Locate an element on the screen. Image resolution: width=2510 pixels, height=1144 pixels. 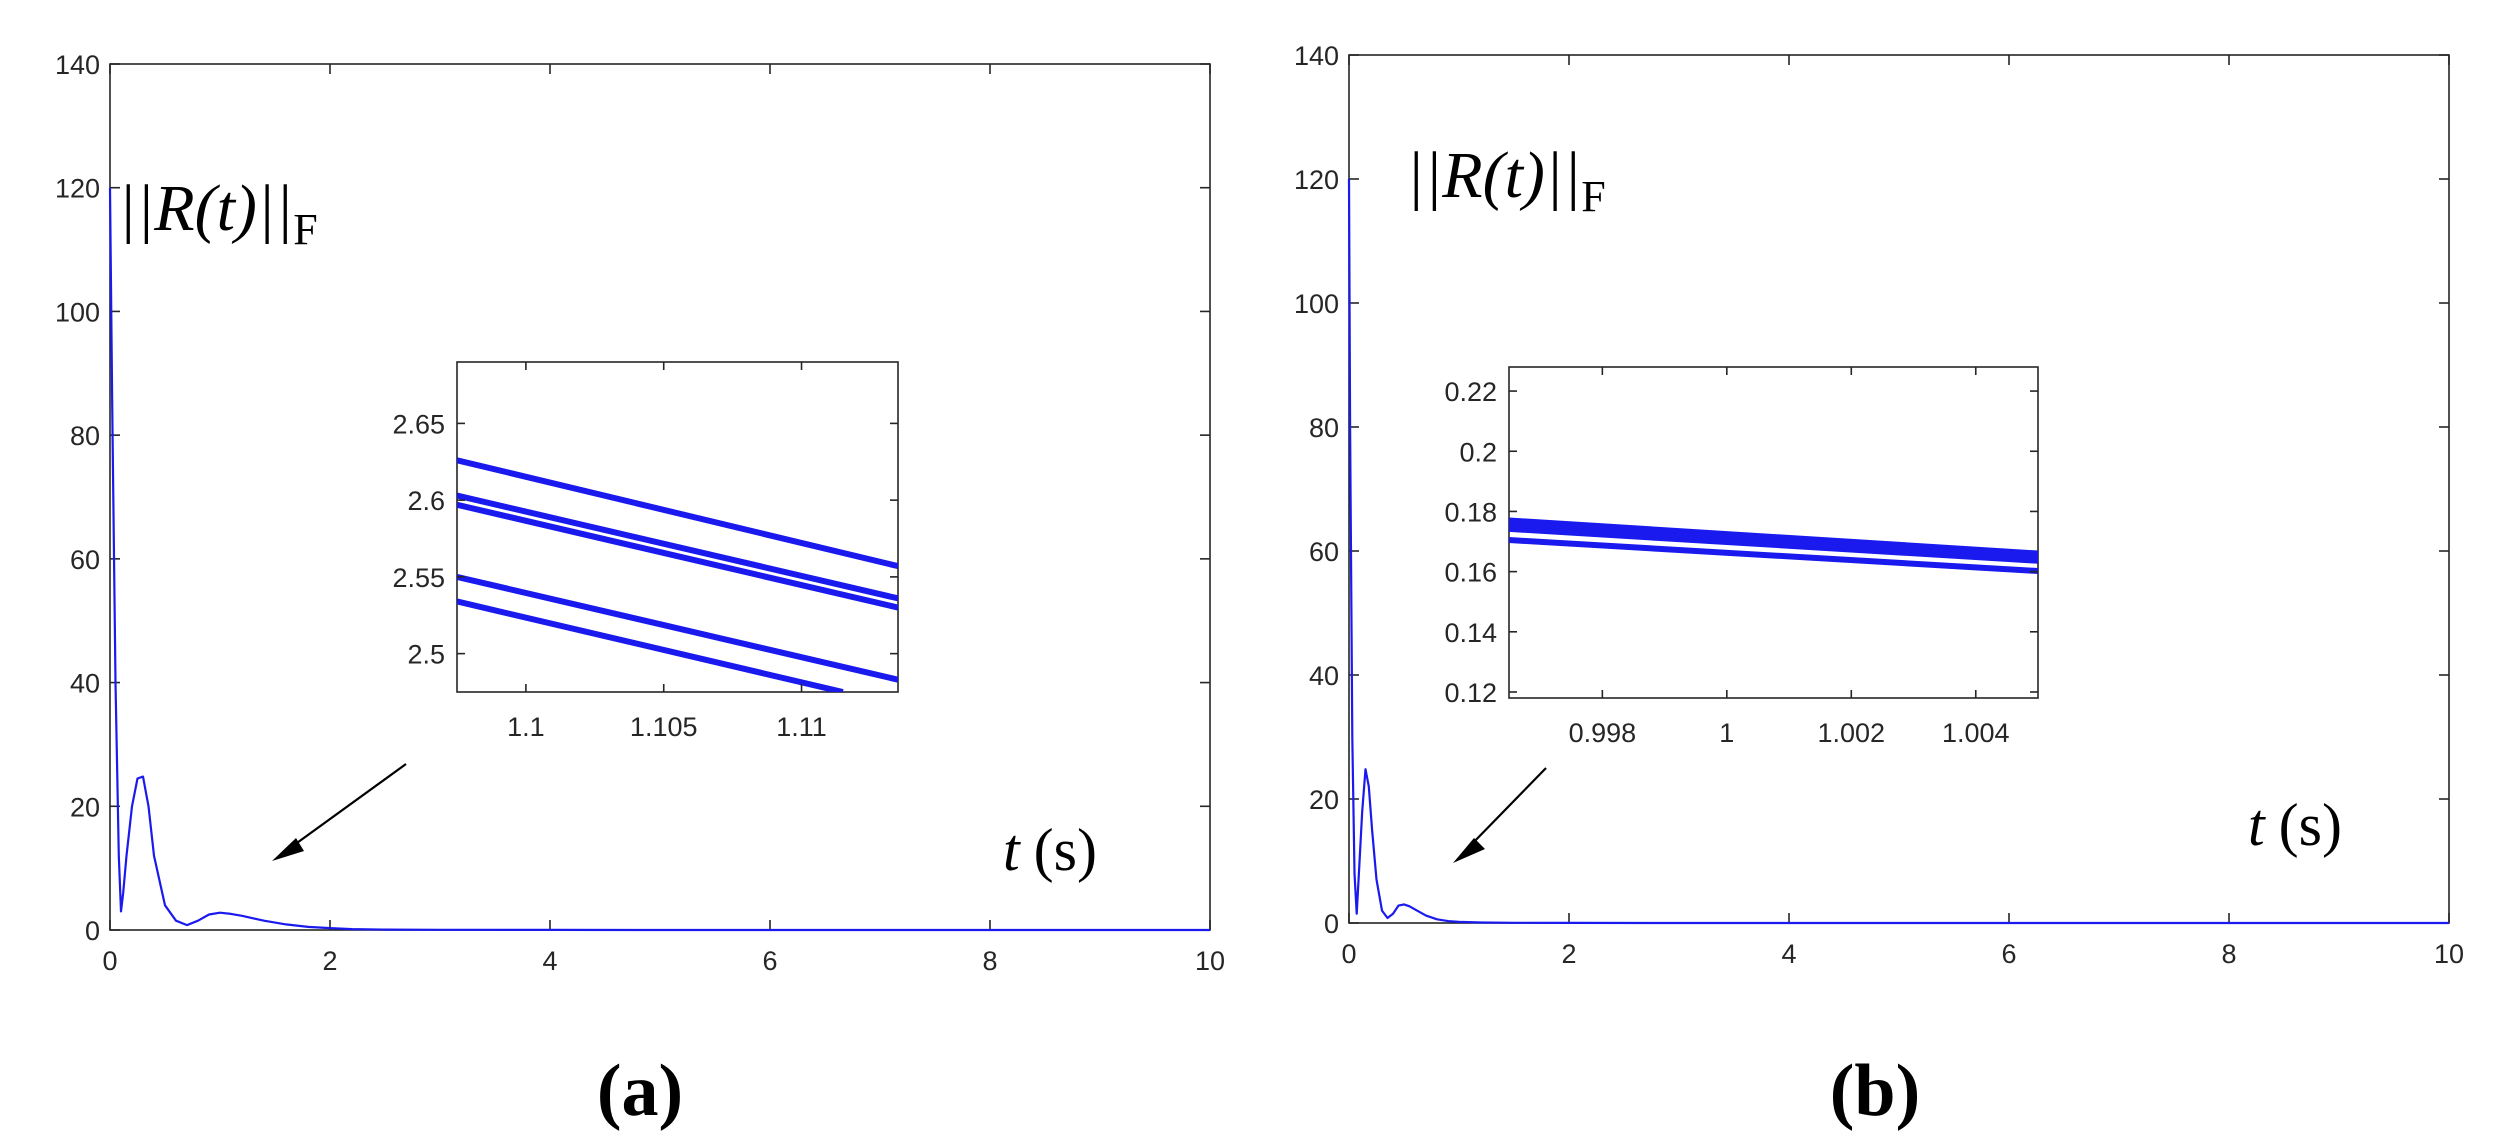
panel-a-arrow is located at coordinates (339, 812).